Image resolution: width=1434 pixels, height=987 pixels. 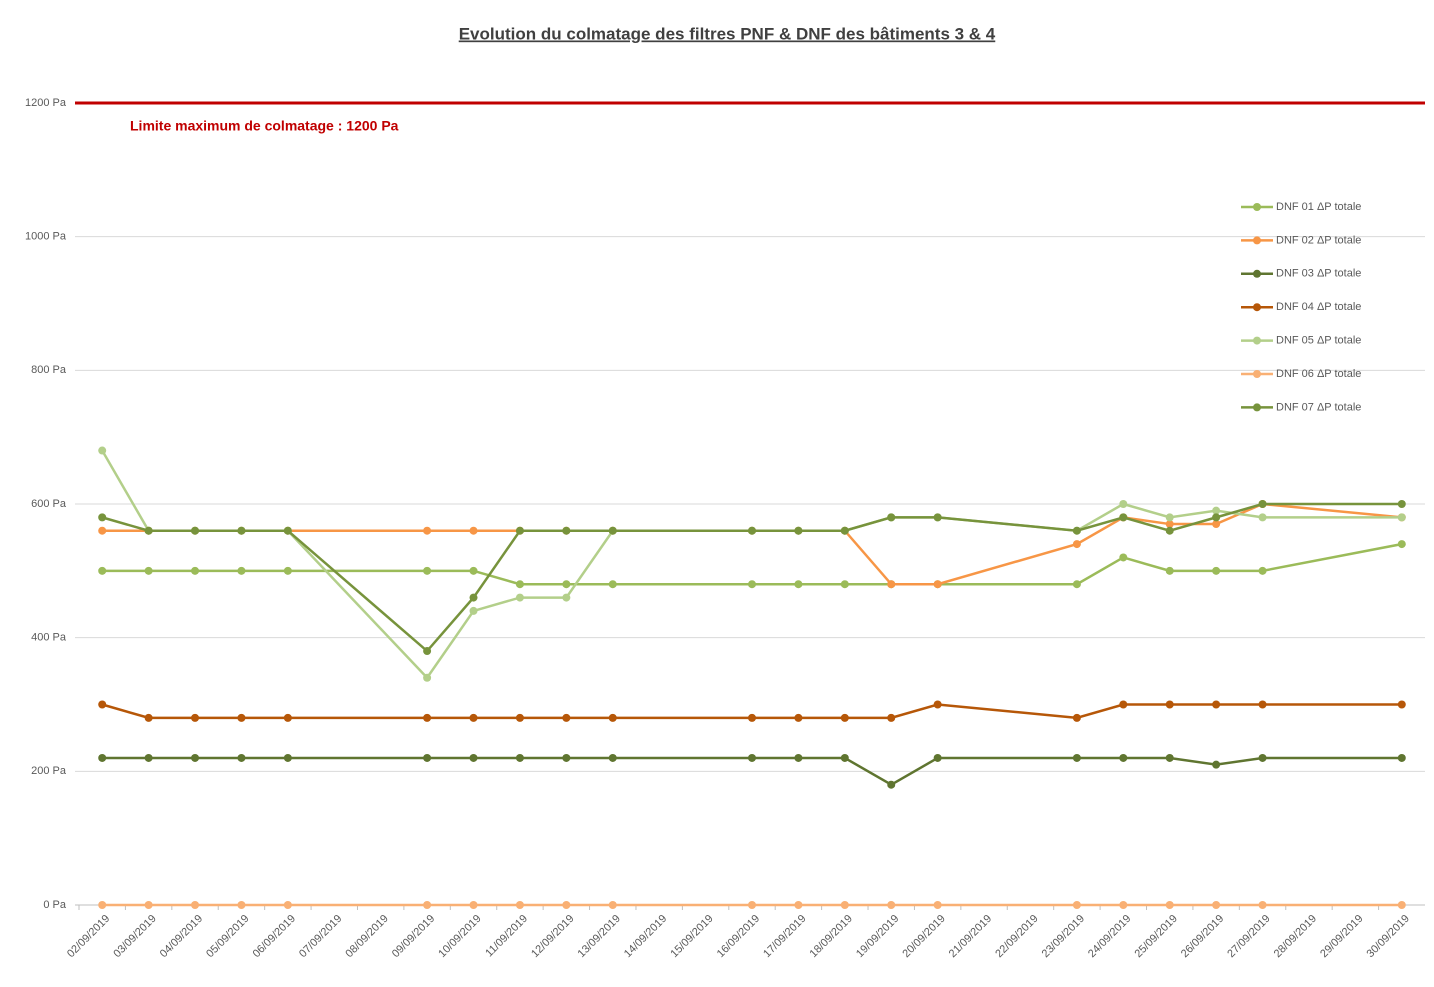 What do you see at coordinates (738, 936) in the screenshot?
I see `x-tick-label: 16/09/2019` at bounding box center [738, 936].